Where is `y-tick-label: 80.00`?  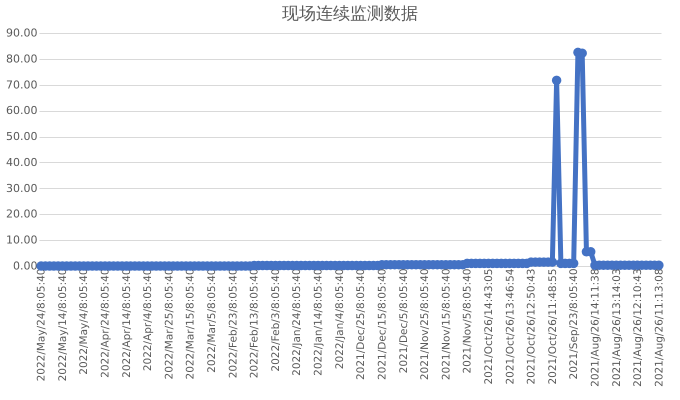 y-tick-label: 80.00 is located at coordinates (22, 59).